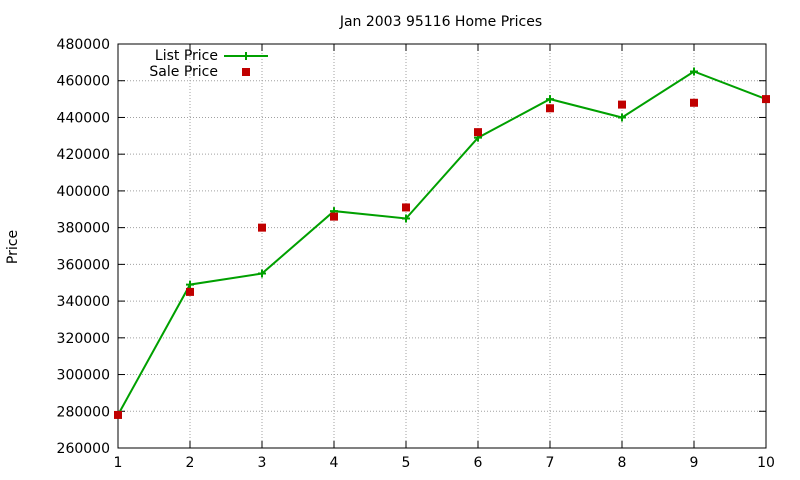 The width and height of the screenshot is (800, 480). I want to click on y-tick-label: 280000, so click(83, 412).